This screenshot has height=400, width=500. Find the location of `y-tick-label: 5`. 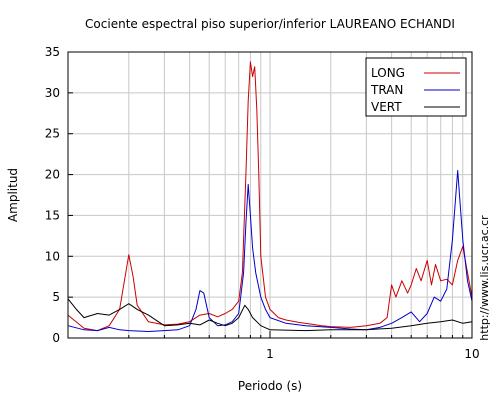

y-tick-label: 5 is located at coordinates (56, 297).